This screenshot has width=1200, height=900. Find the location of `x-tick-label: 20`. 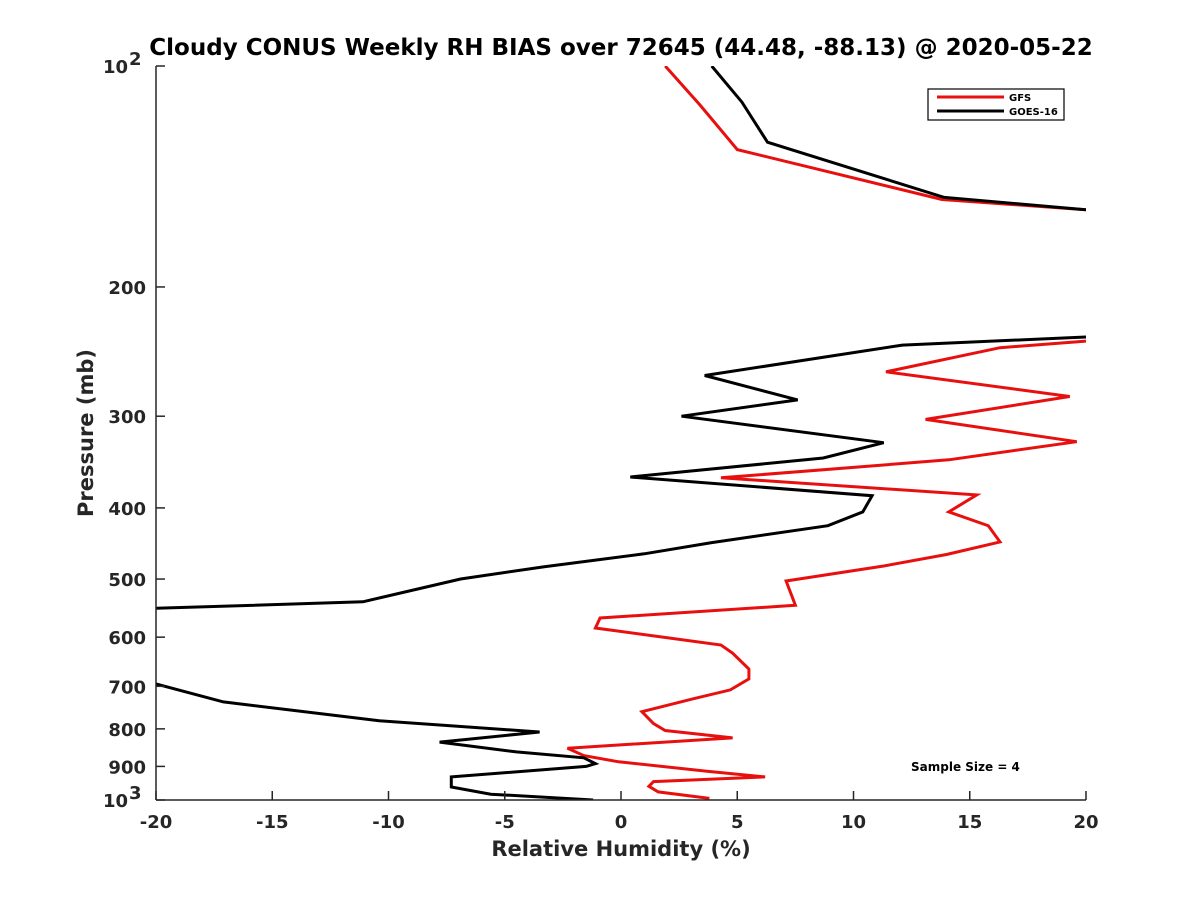

x-tick-label: 20 is located at coordinates (1085, 822).